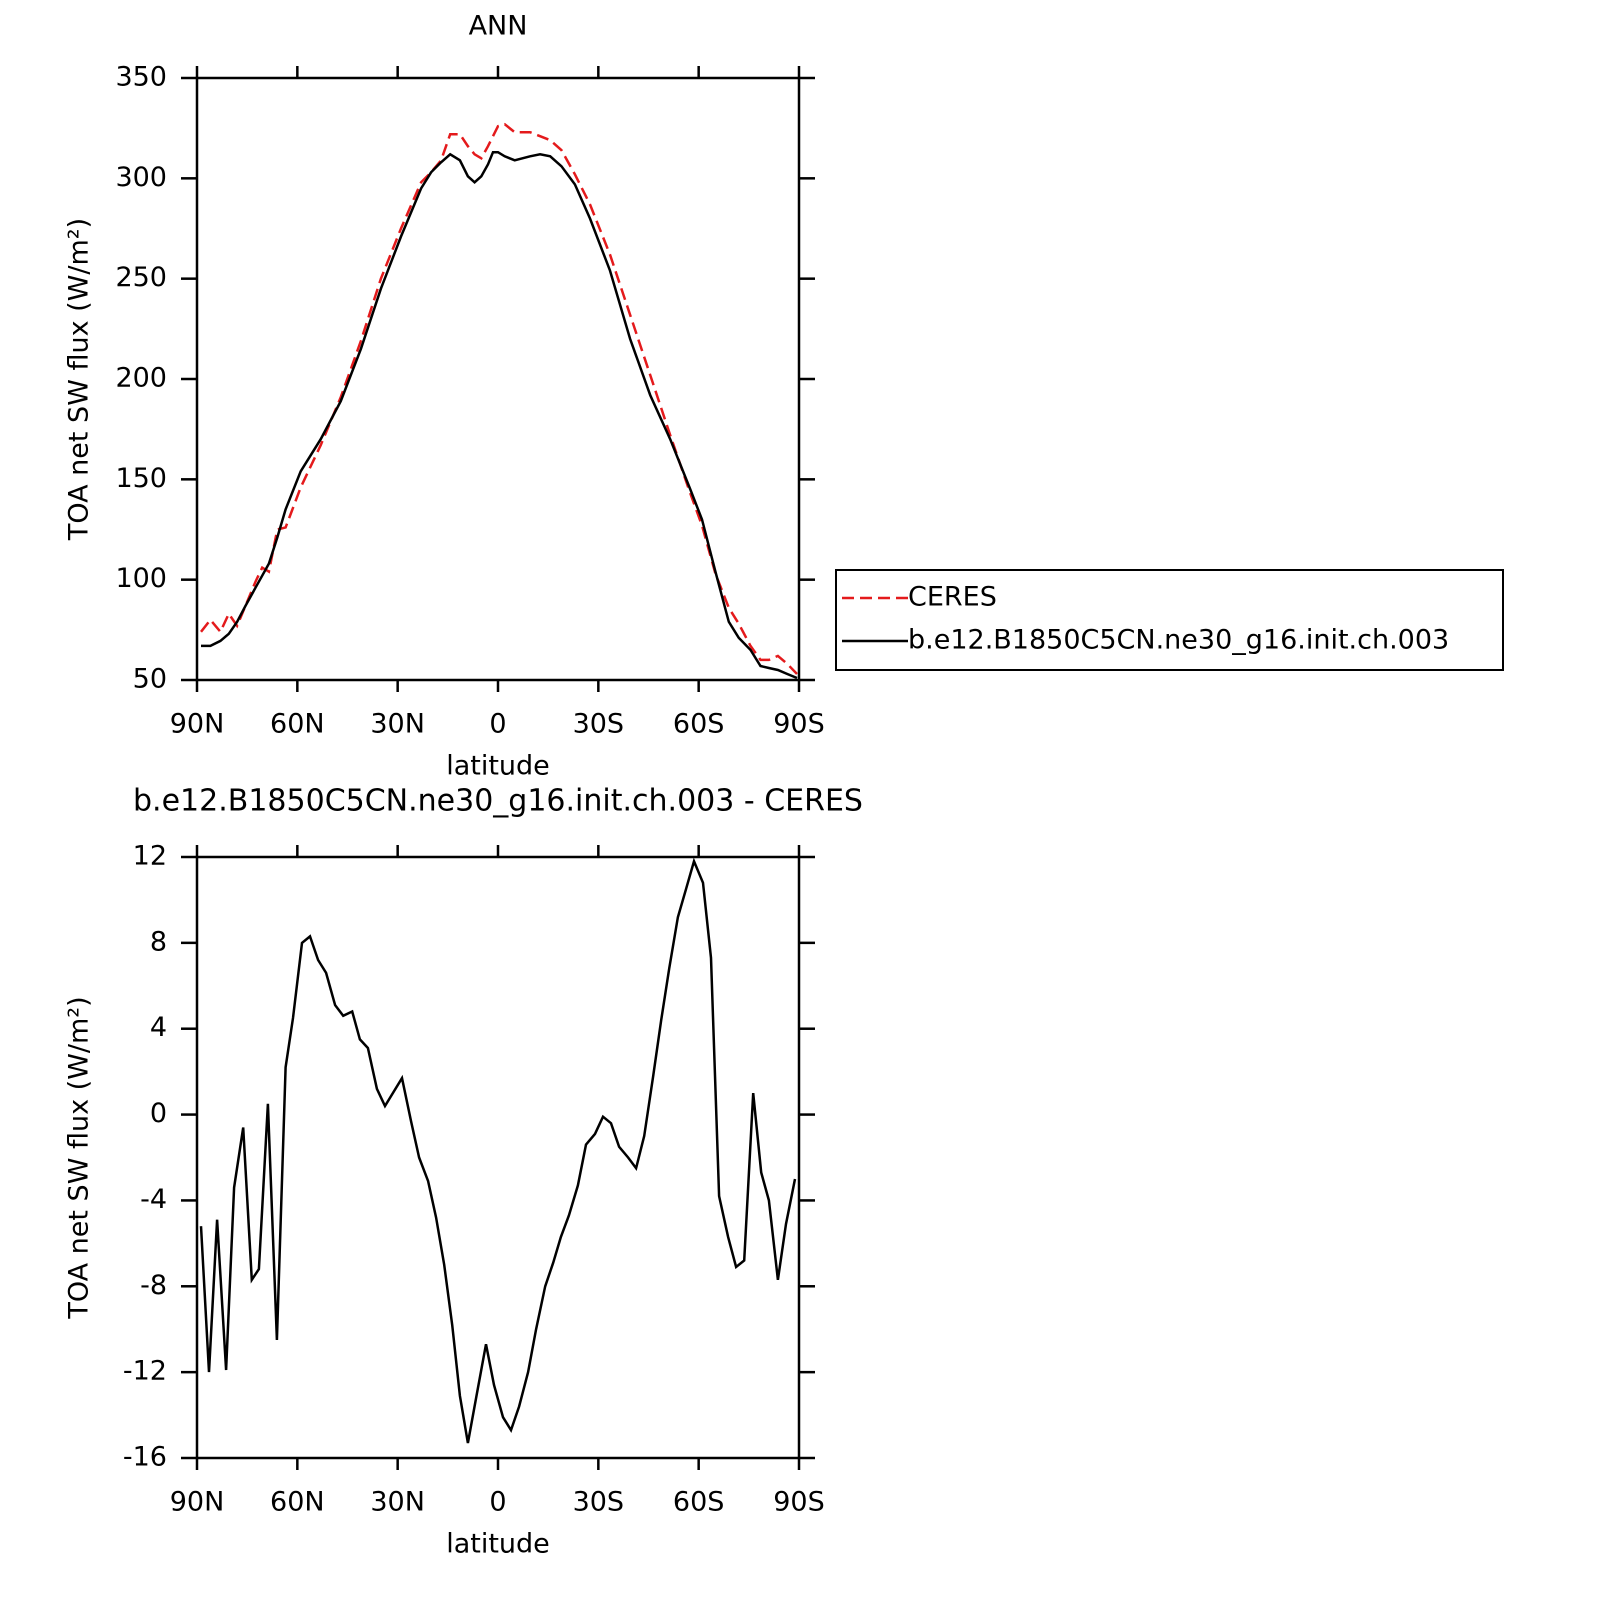  I want to click on y-tick-label: 4, so click(158, 1027).